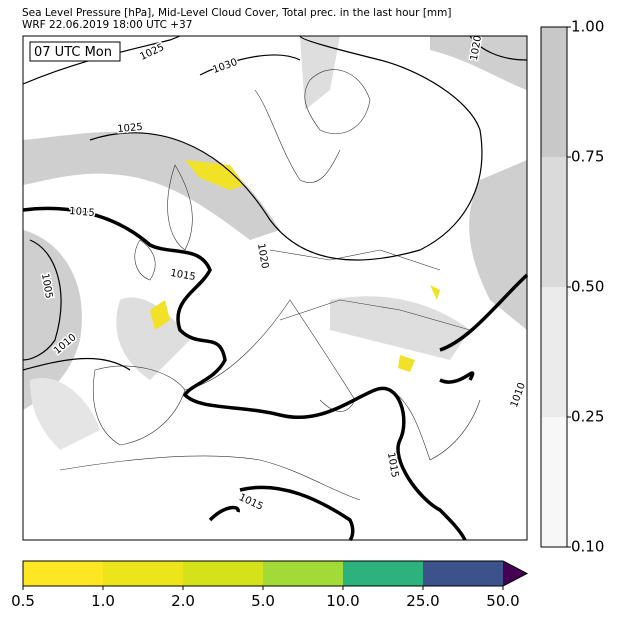 Image resolution: width=618 pixels, height=621 pixels. What do you see at coordinates (130, 128) in the screenshot?
I see `isobar-label: 1025` at bounding box center [130, 128].